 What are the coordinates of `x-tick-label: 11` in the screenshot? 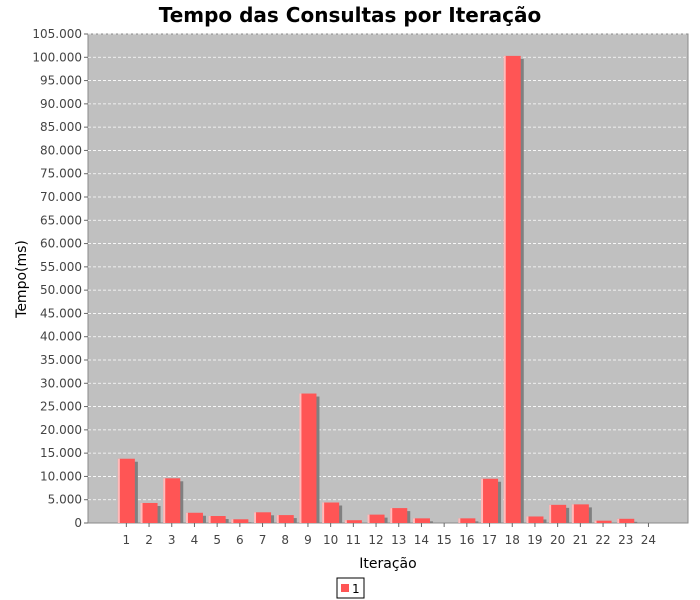 It's located at (353, 540).